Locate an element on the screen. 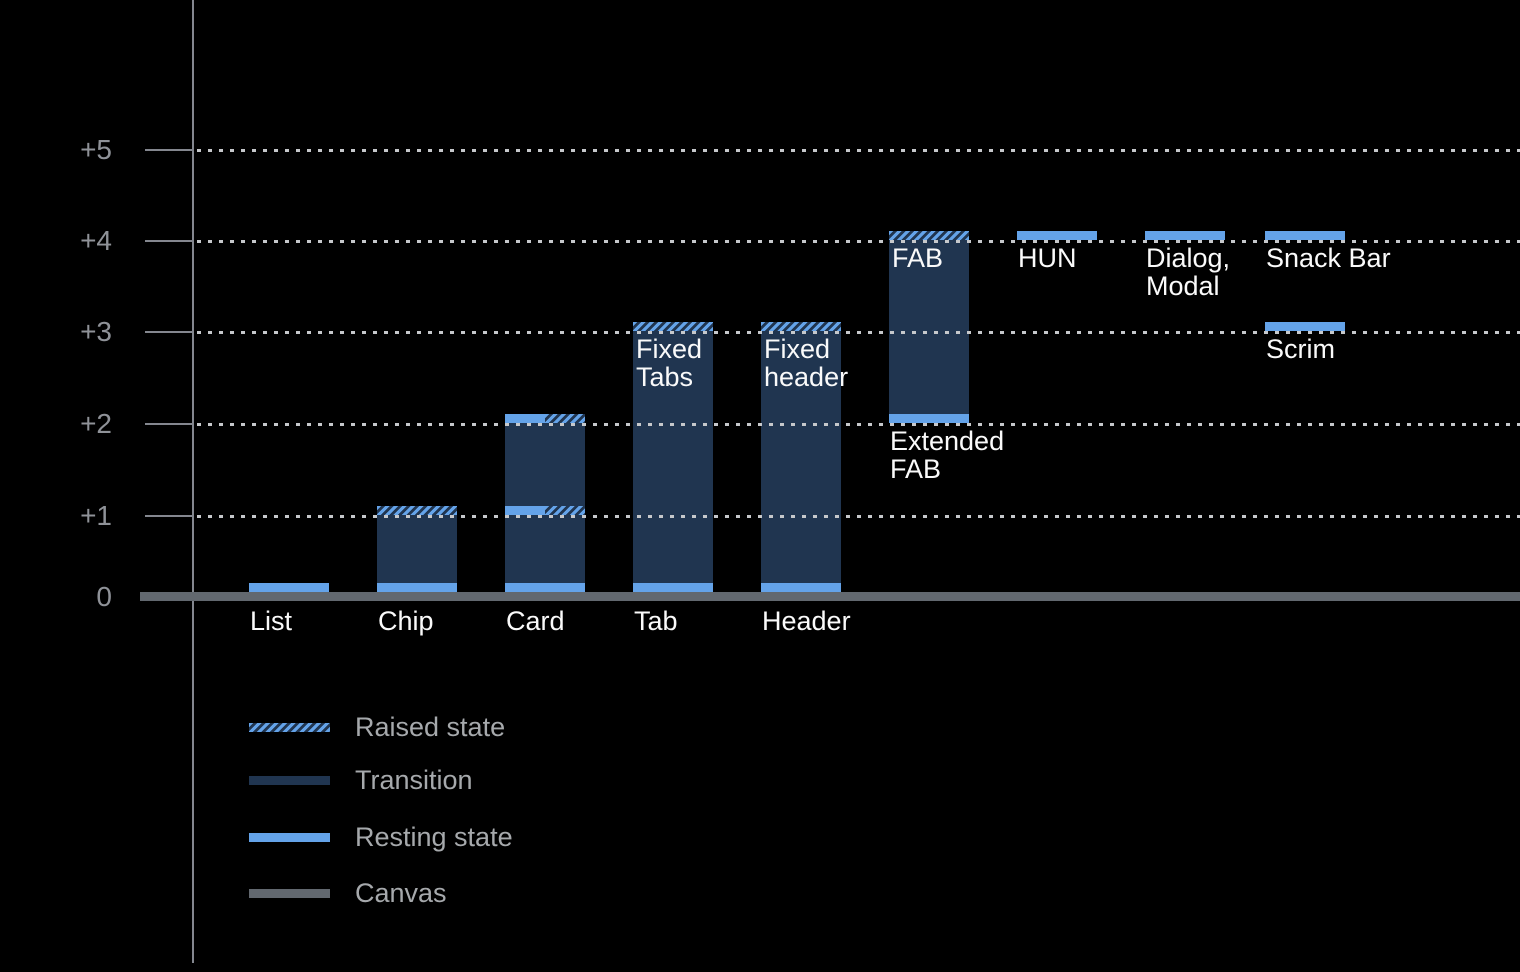 The image size is (1520, 972). bar-card-resting-l0 is located at coordinates (545, 587).